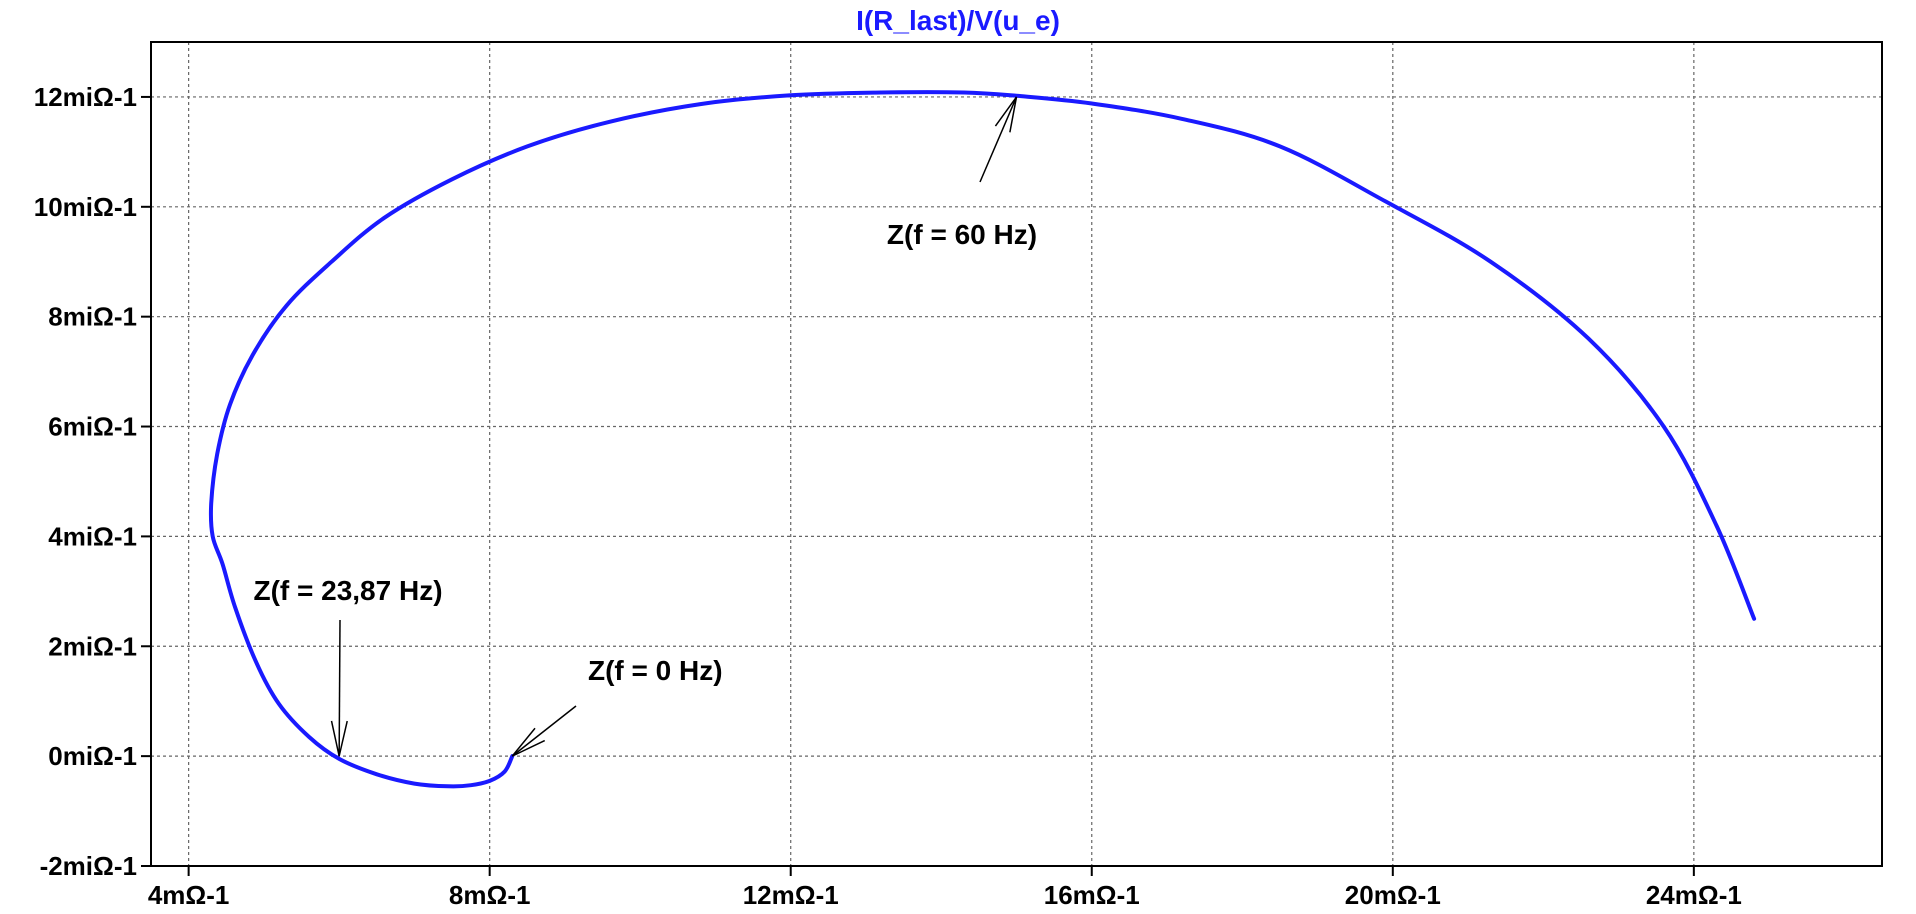 The image size is (1916, 914). Describe the element at coordinates (1393, 895) in the screenshot. I see `x-tick-label: 20mΩ-1` at that location.